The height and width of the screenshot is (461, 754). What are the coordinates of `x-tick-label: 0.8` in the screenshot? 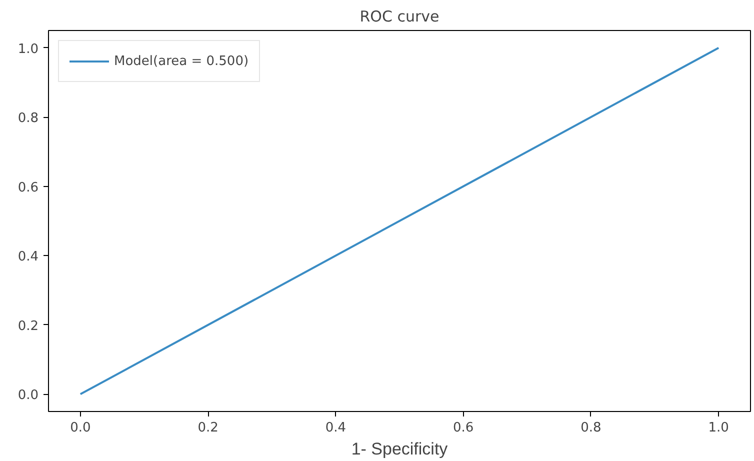 It's located at (591, 428).